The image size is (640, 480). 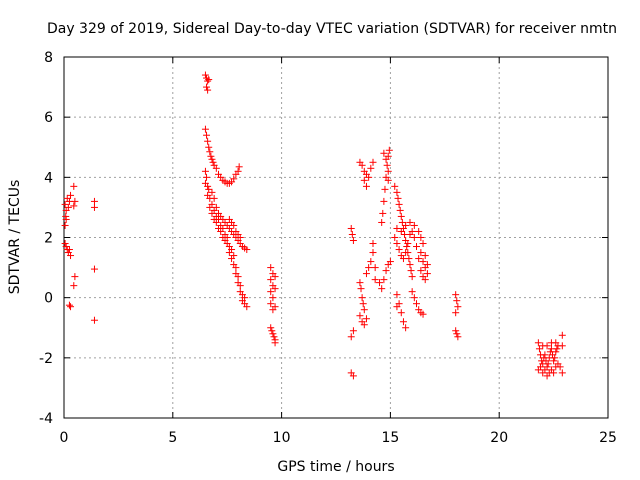 What do you see at coordinates (48, 299) in the screenshot?
I see `y-tick-label: 0` at bounding box center [48, 299].